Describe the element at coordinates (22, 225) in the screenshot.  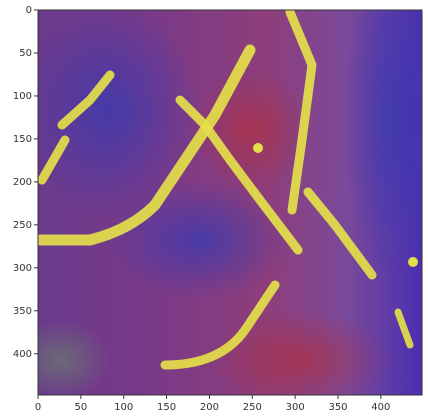
I see `y-tick-label: 250` at that location.